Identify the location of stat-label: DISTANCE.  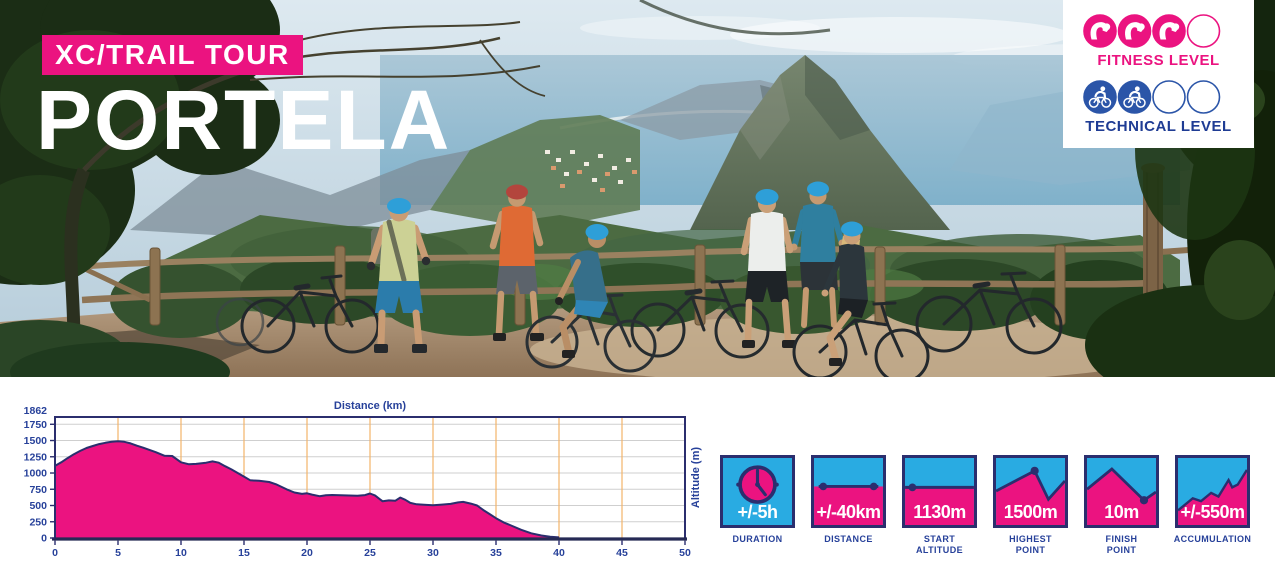
(848, 539).